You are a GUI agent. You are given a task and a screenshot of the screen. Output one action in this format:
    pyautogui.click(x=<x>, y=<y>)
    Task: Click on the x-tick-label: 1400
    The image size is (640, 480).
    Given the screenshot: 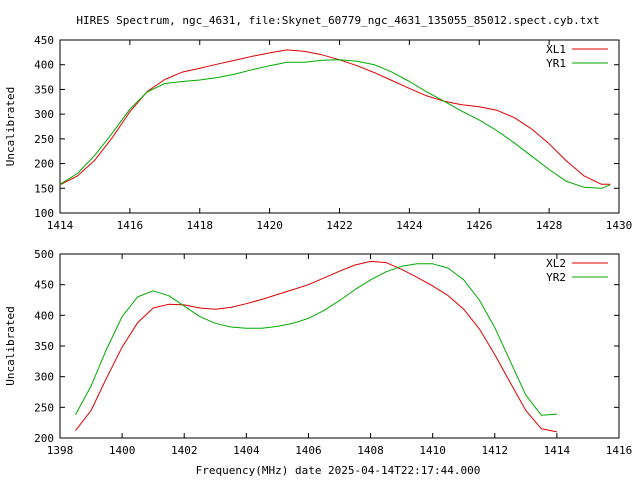 What is the action you would take?
    pyautogui.click(x=122, y=450)
    